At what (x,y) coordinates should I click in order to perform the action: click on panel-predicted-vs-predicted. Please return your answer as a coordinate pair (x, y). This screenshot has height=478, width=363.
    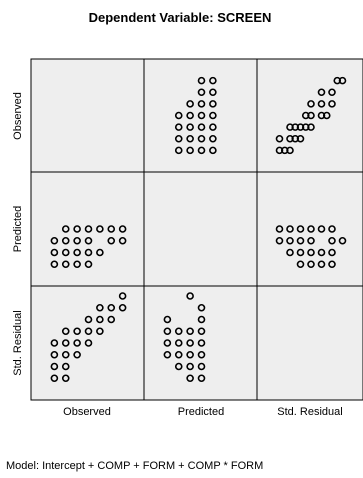
    Looking at the image, I should click on (200, 229).